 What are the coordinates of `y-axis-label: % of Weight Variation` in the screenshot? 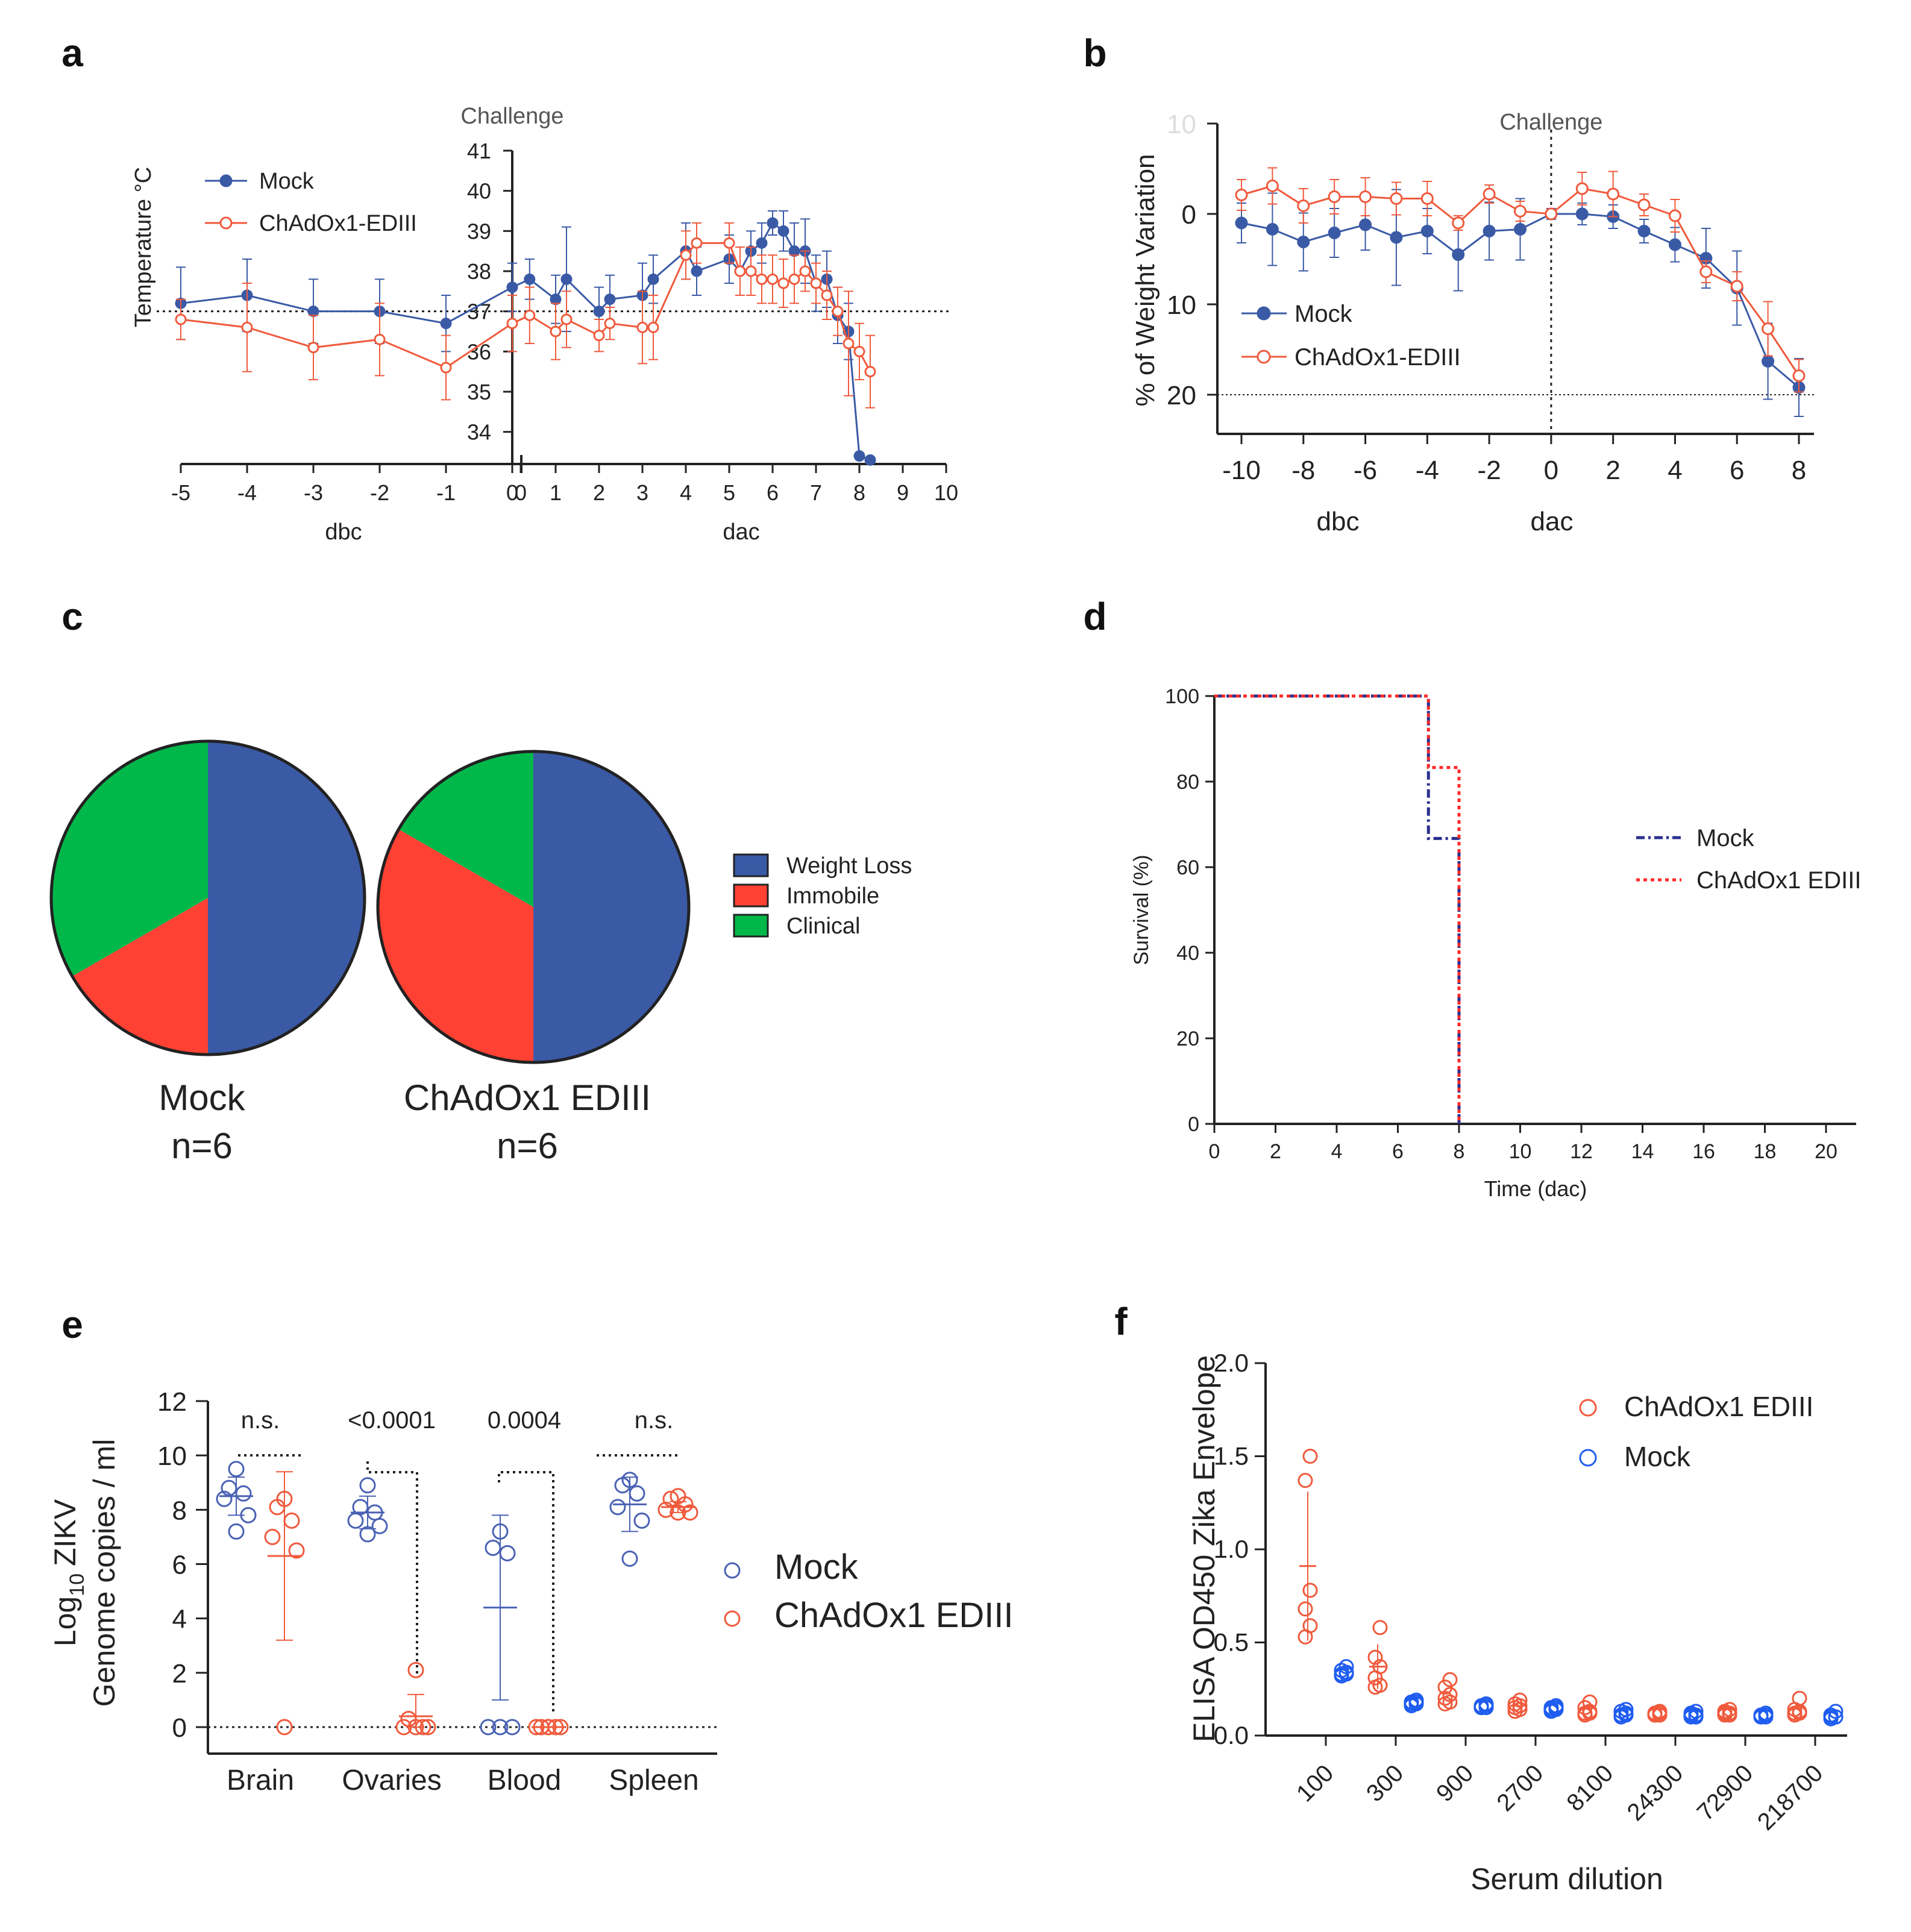 It's located at (1145, 280).